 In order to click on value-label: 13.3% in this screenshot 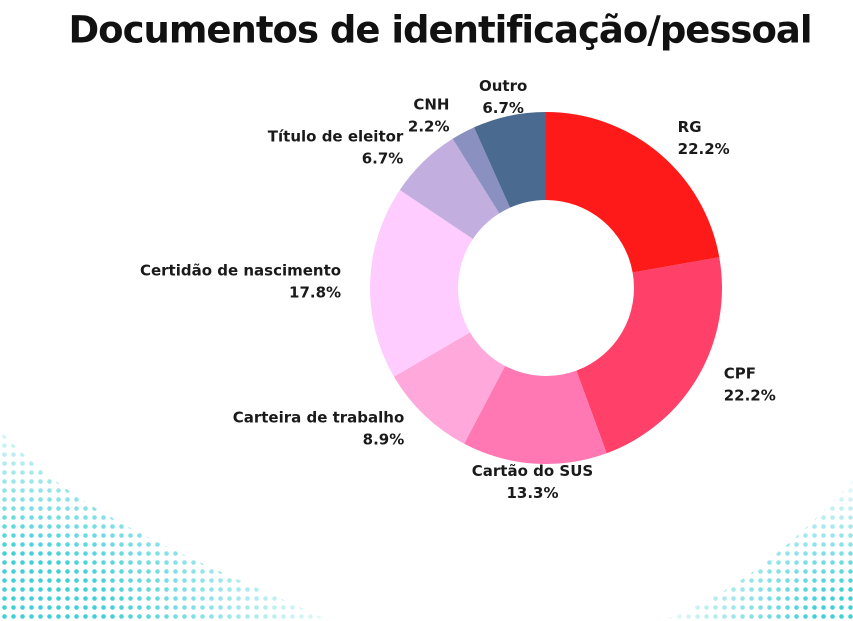, I will do `click(532, 493)`.